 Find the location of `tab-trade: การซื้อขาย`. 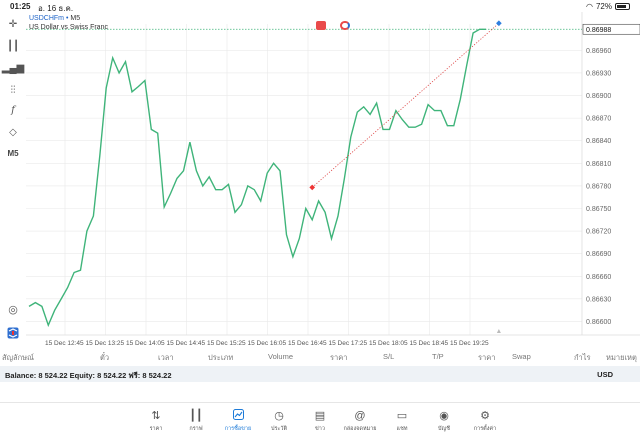

tab-trade: การซื้อขาย is located at coordinates (238, 421).